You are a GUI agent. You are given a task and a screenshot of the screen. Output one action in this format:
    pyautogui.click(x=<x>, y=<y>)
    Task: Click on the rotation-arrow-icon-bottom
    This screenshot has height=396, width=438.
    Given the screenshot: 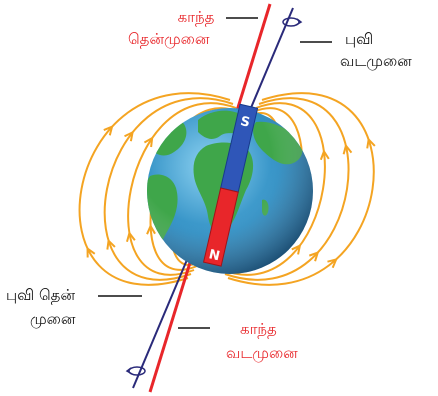 What is the action you would take?
    pyautogui.click(x=135, y=371)
    